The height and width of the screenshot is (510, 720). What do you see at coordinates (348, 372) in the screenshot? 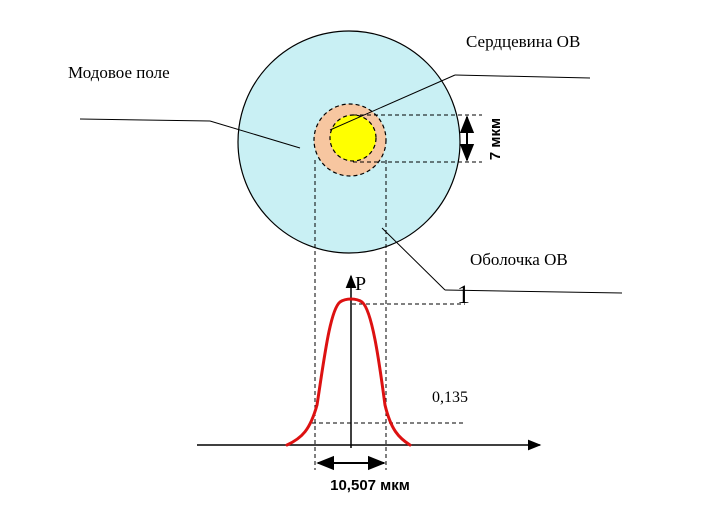
I see `power-distribution-curve` at bounding box center [348, 372].